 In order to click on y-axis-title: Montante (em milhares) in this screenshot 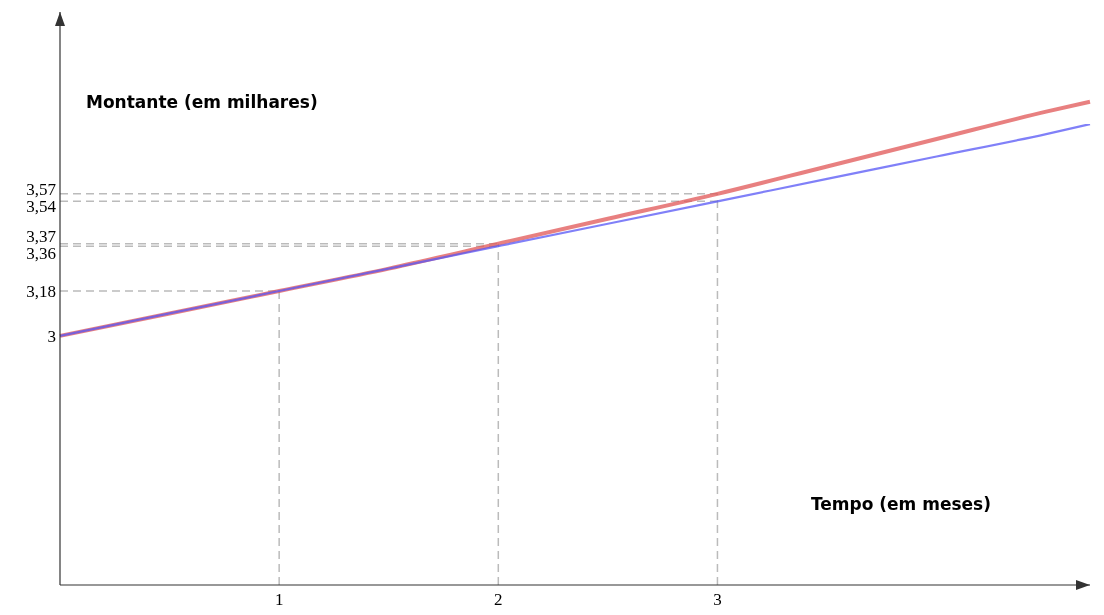, I will do `click(202, 102)`.